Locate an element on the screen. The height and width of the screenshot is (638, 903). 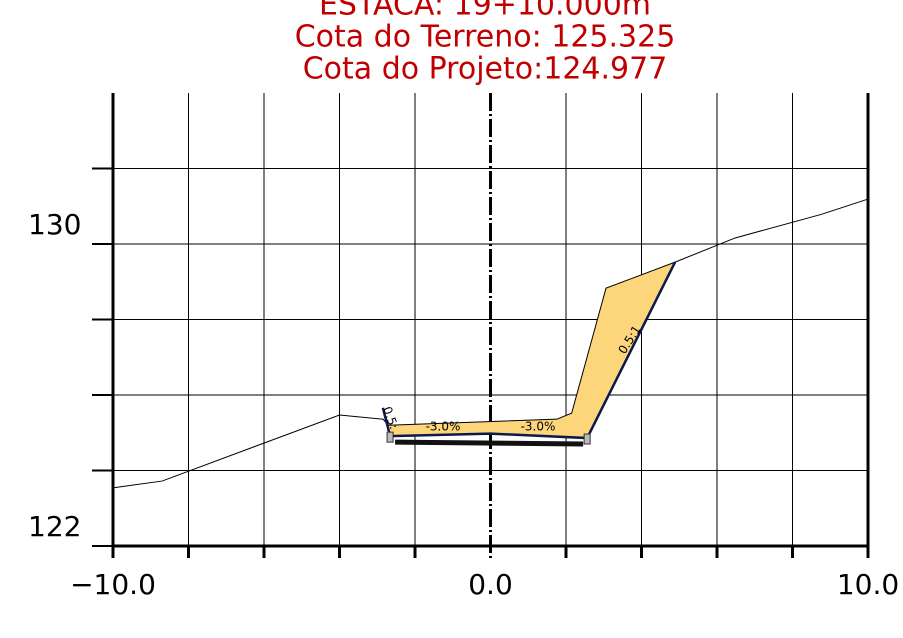
y-tick-label: 122 is located at coordinates (54, 526).